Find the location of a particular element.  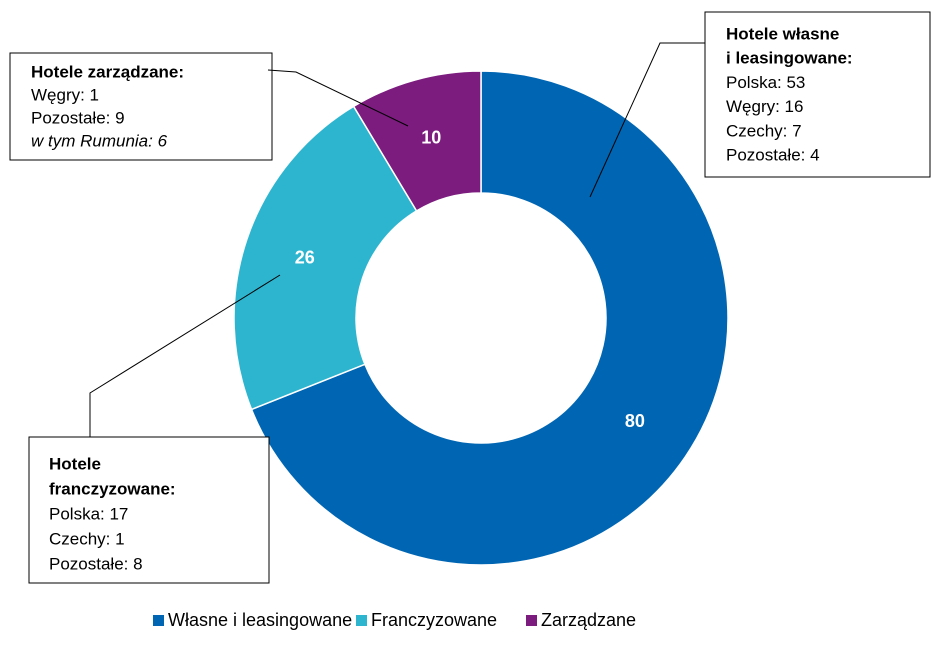

annotation-line: Polska: 53 is located at coordinates (765, 82).